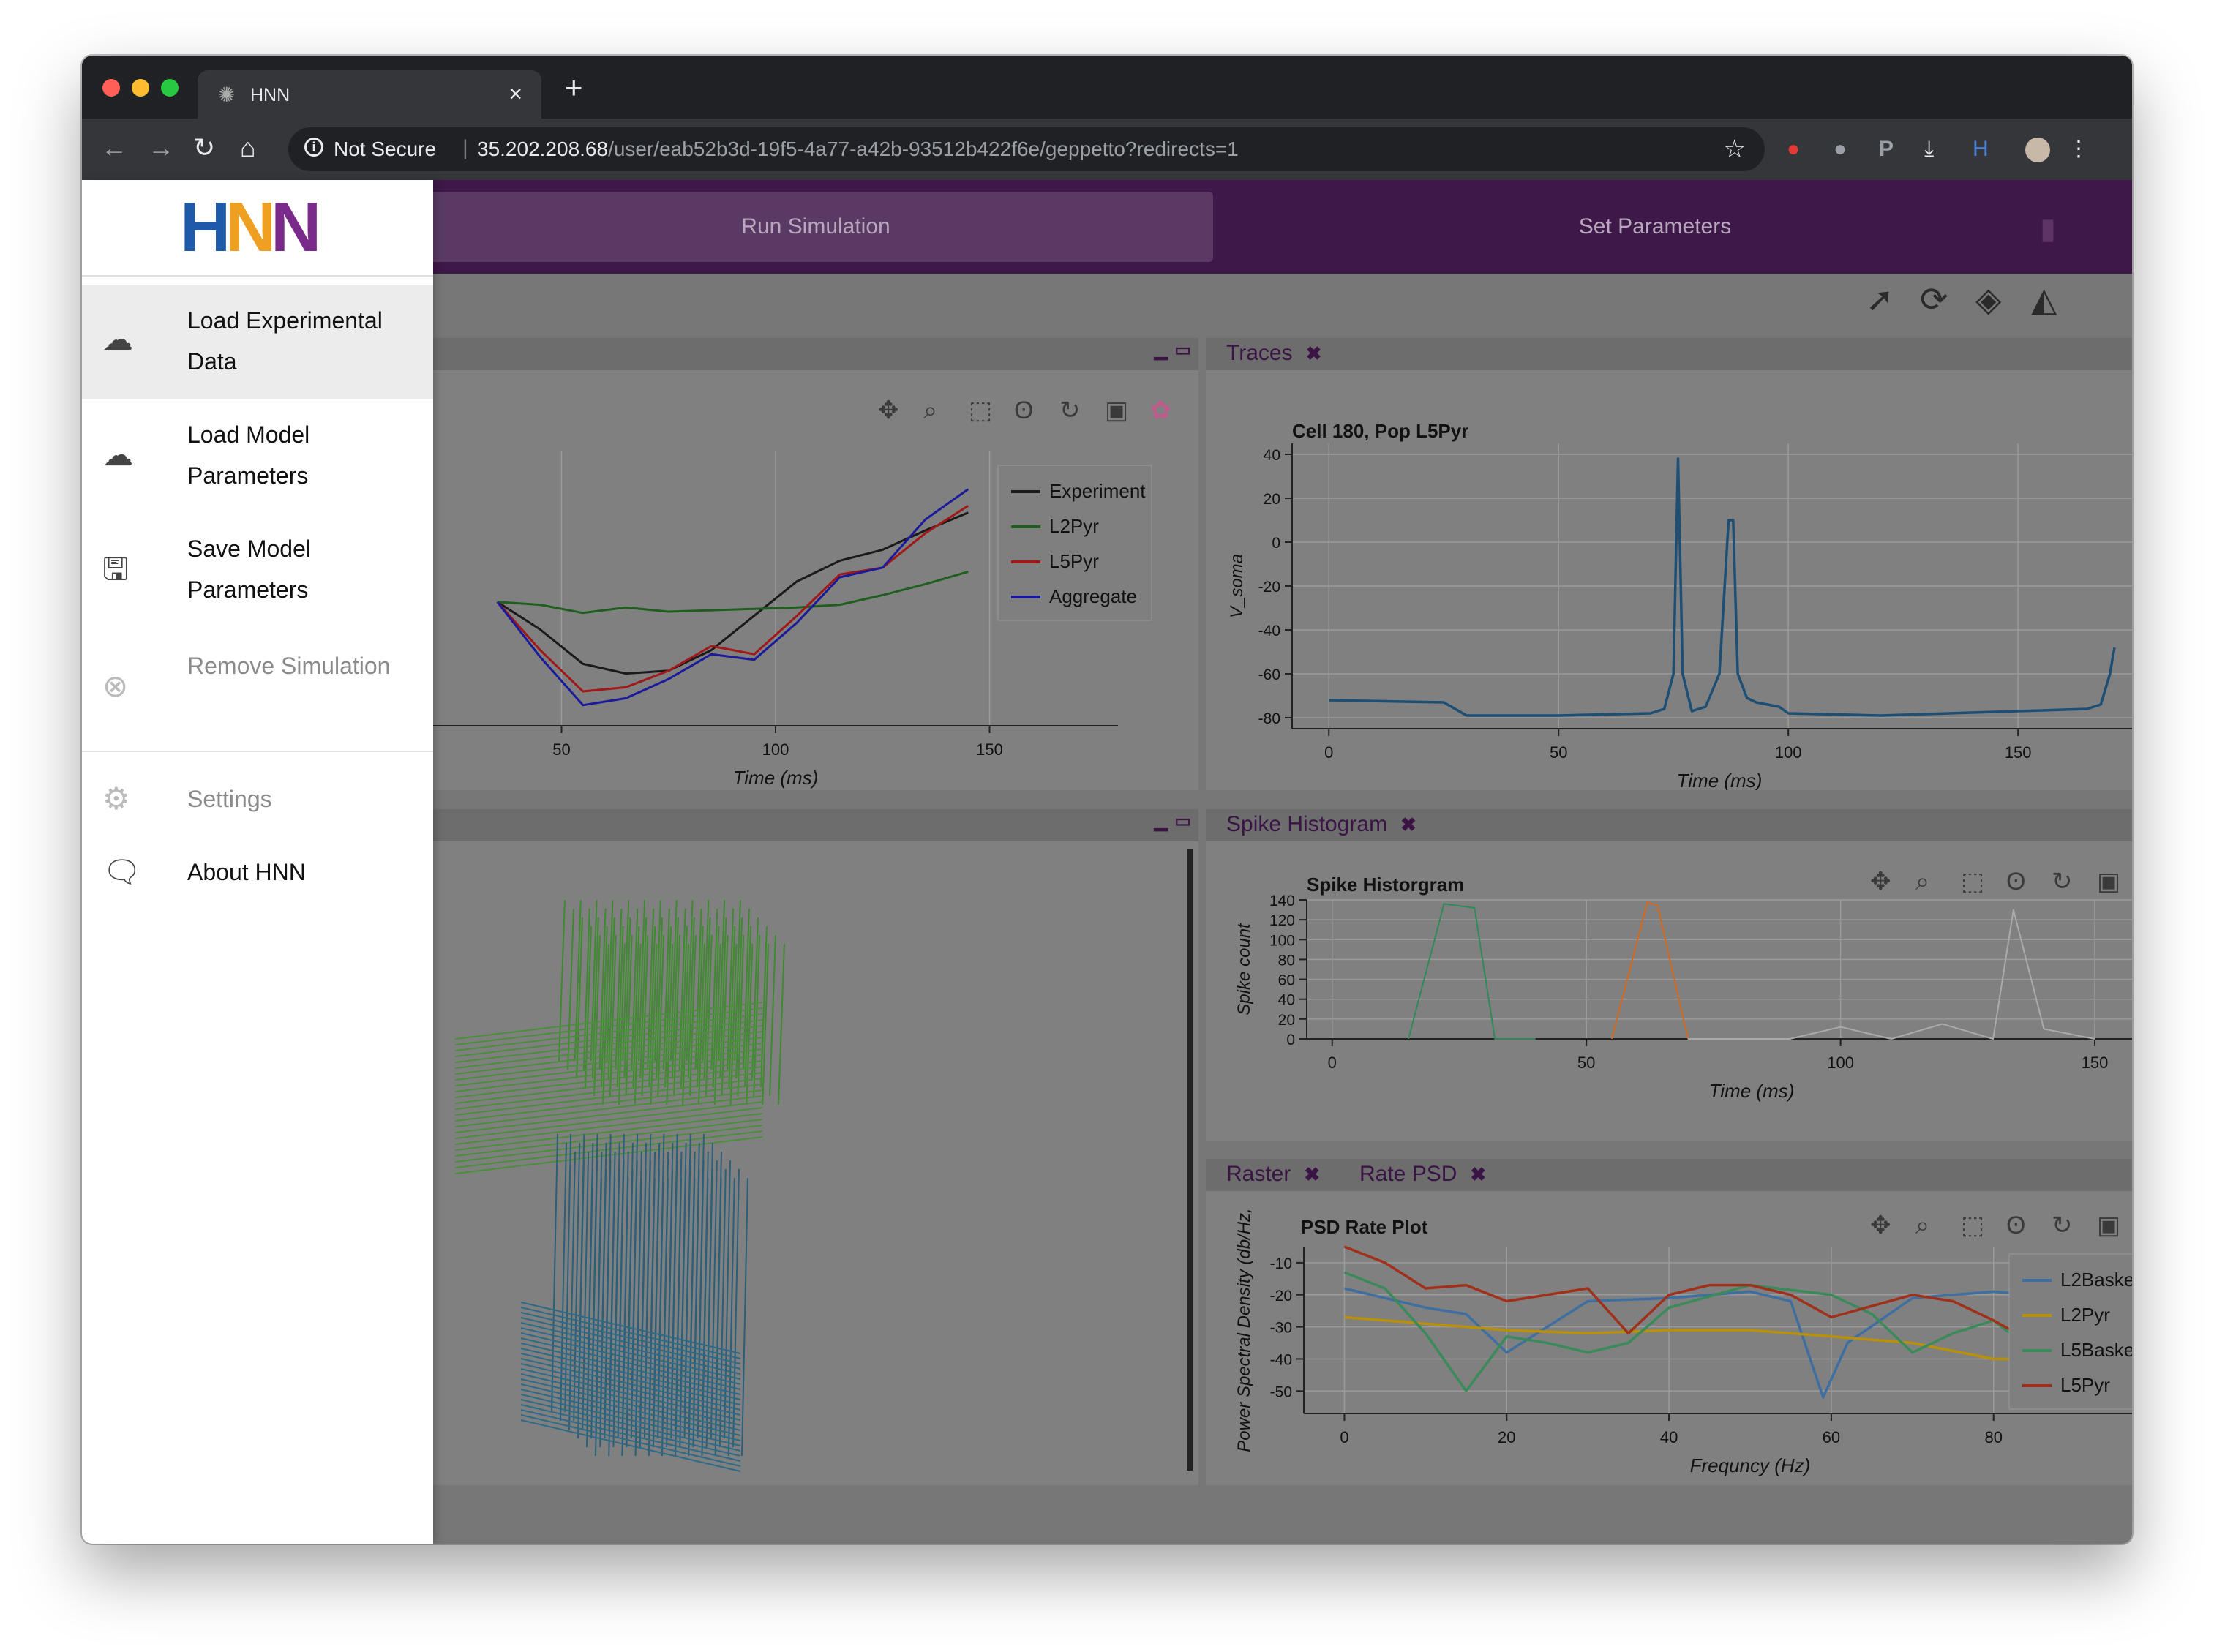 The height and width of the screenshot is (1652, 2214). What do you see at coordinates (257, 751) in the screenshot?
I see `drawer-divider` at bounding box center [257, 751].